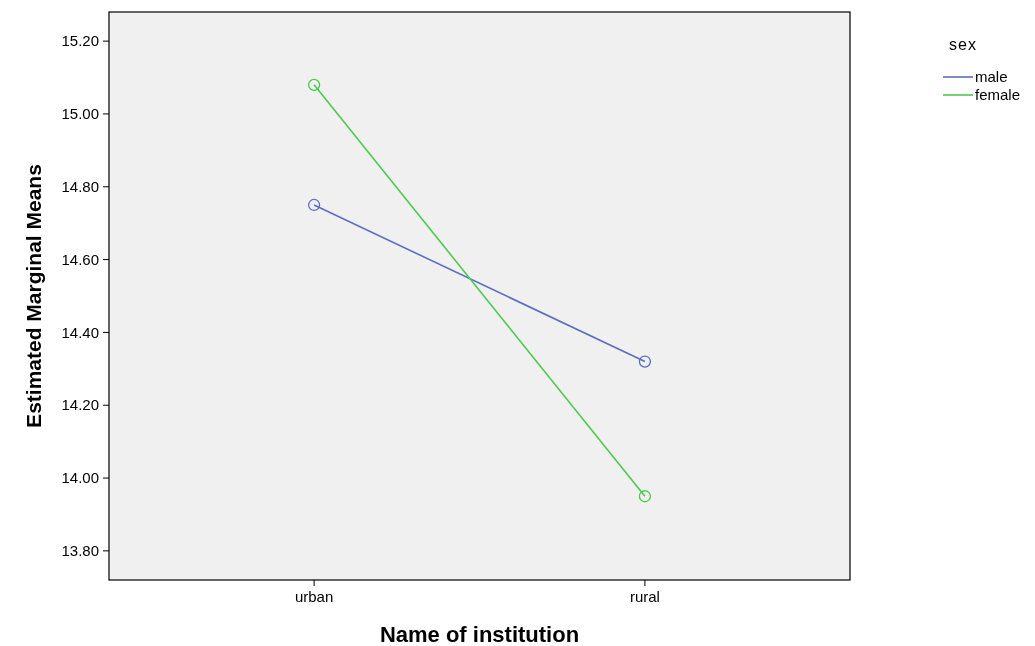 This screenshot has height=646, width=1035. I want to click on y-tick-label: 14.20, so click(80, 405).